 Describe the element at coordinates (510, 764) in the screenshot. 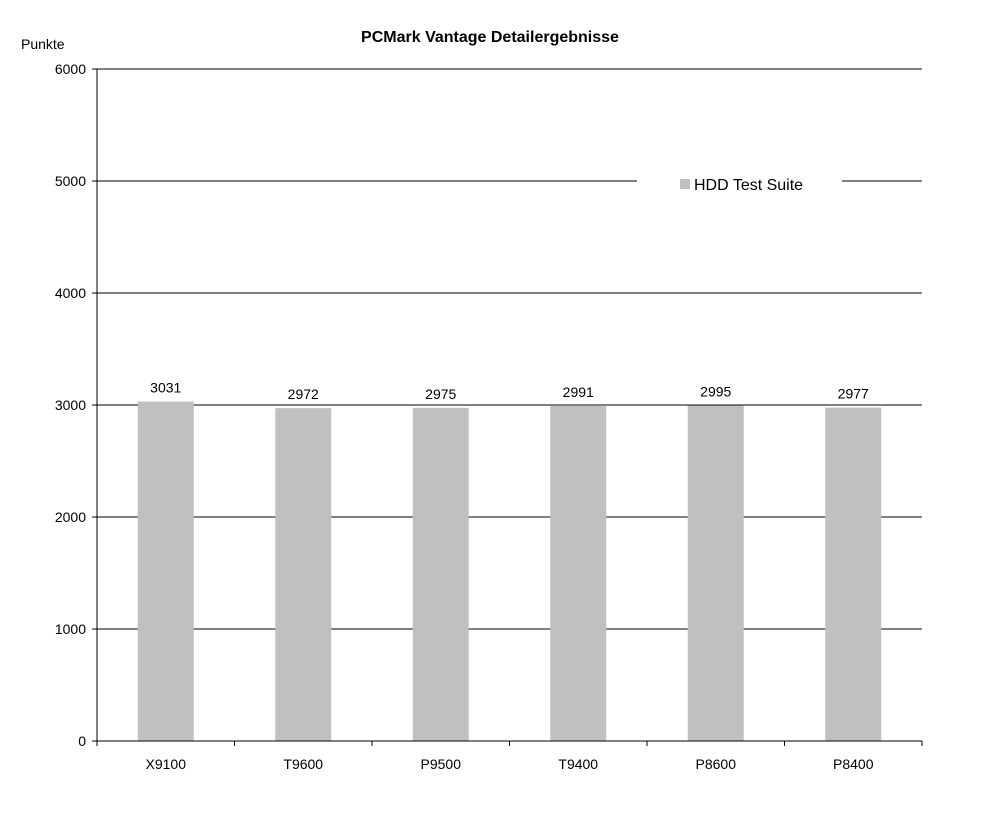

I see `x-tick-labels: X9100 T9600 P9500 T9400 P8600 P8400` at that location.